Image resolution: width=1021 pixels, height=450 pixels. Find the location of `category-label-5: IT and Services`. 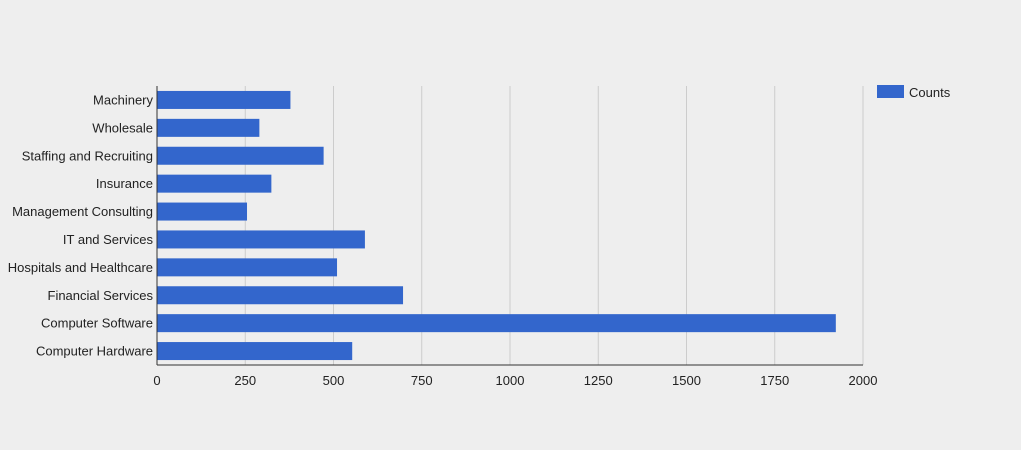

category-label-5: IT and Services is located at coordinates (108, 239).